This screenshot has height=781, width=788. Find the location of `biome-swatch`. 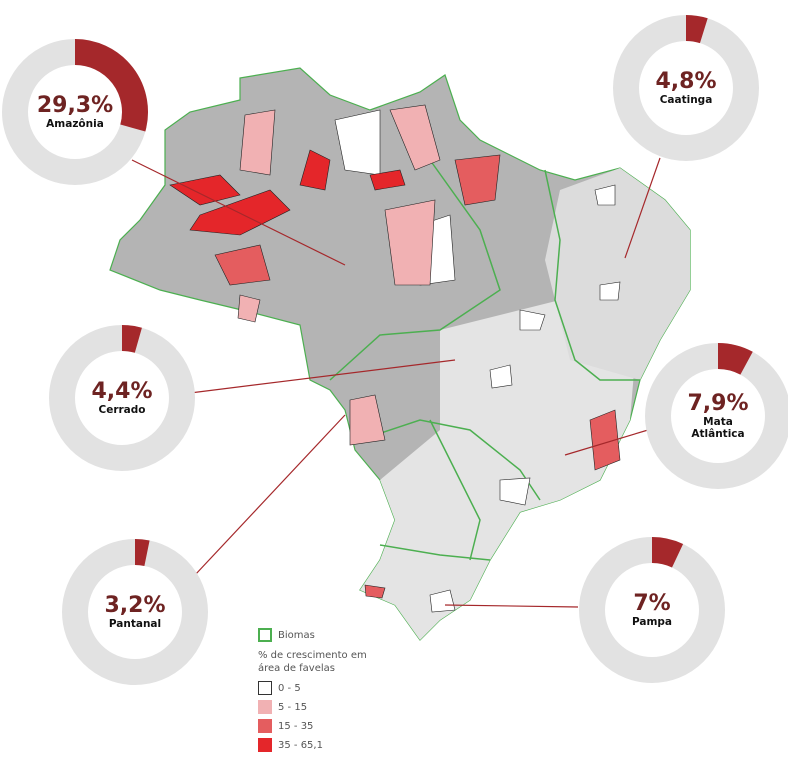

biome-swatch is located at coordinates (265, 635).